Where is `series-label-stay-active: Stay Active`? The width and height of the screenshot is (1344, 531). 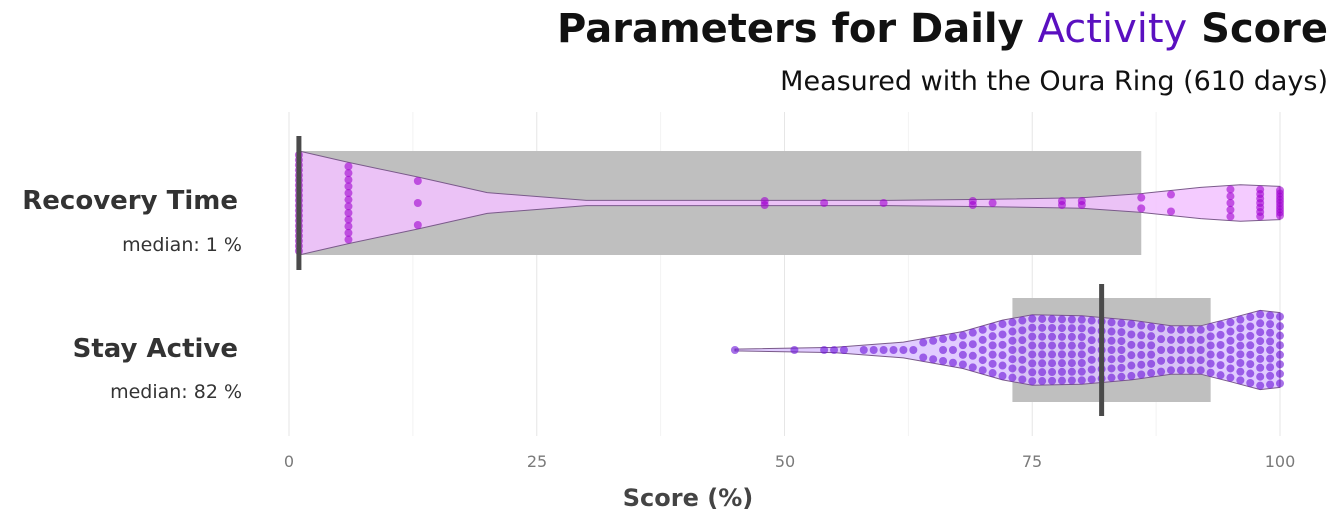
series-label-stay-active: Stay Active is located at coordinates (155, 349).